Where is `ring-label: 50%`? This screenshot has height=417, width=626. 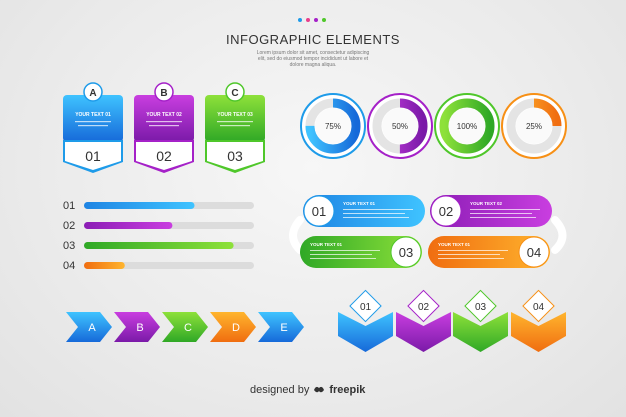 ring-label: 50% is located at coordinates (400, 126).